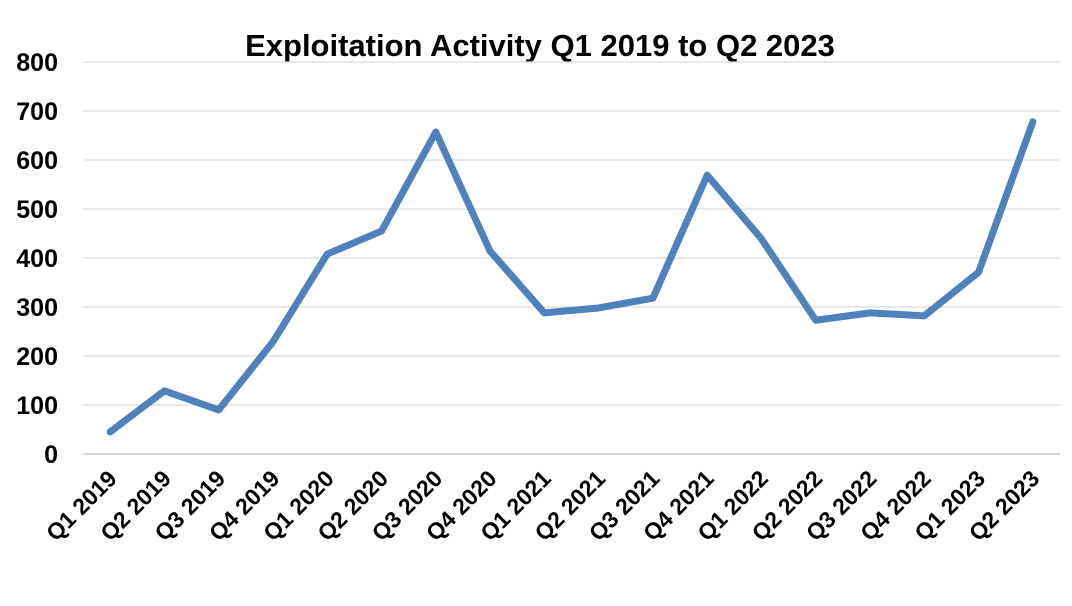 Image resolution: width=1072 pixels, height=606 pixels. I want to click on y-tick-label: 400, so click(37, 259).